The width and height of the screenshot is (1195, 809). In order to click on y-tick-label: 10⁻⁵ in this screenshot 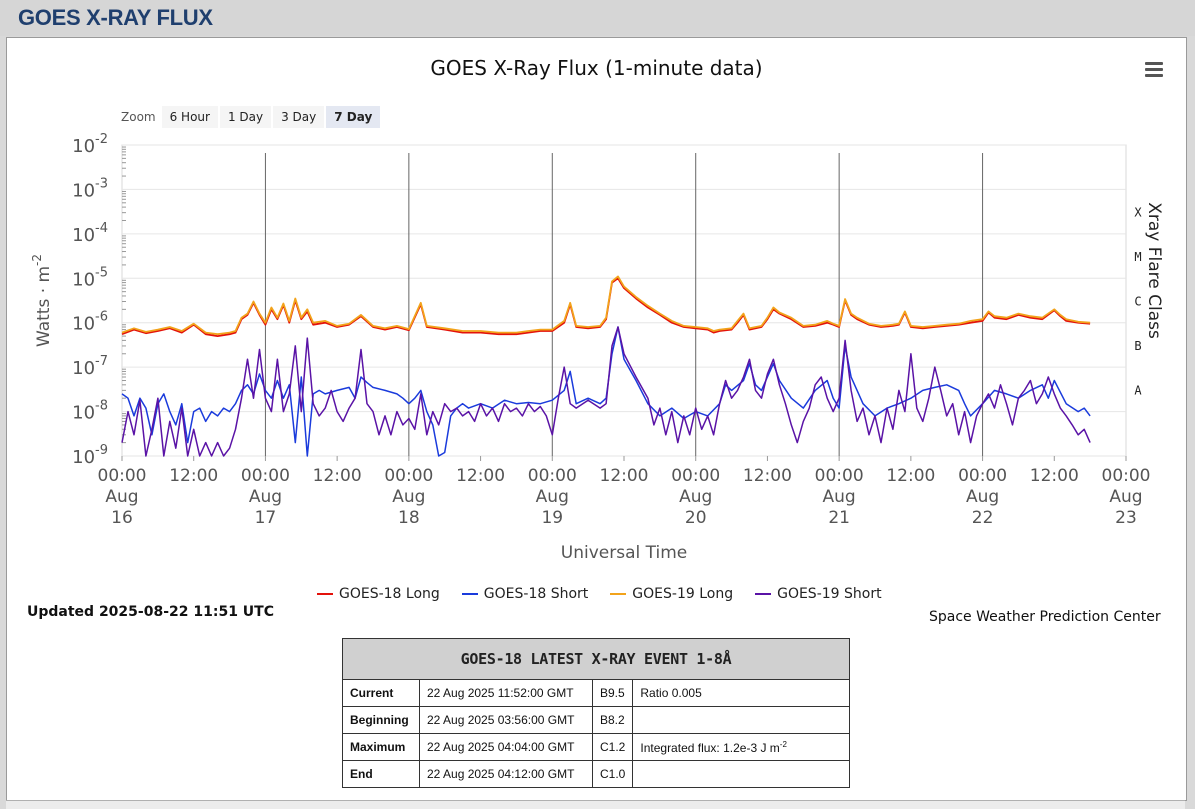, I will do `click(90, 277)`.